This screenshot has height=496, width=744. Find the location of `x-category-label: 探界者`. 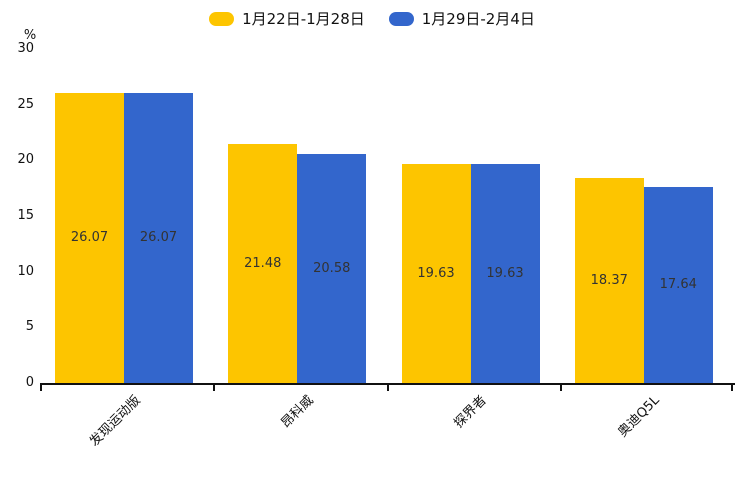

x-category-label: 探界者 is located at coordinates (470, 412).